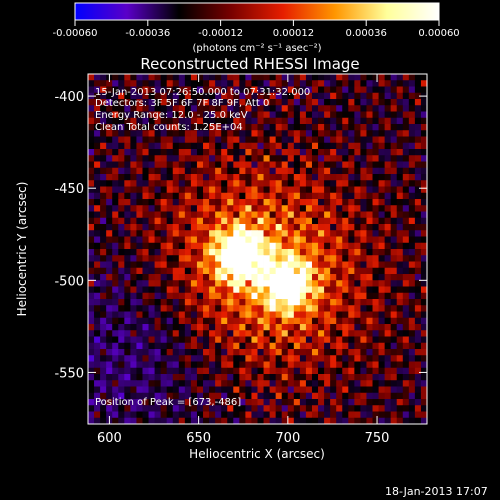 Image resolution: width=500 pixels, height=500 pixels. Describe the element at coordinates (75, 33) in the screenshot. I see `colorbar-tick-label: -0.00060` at that location.